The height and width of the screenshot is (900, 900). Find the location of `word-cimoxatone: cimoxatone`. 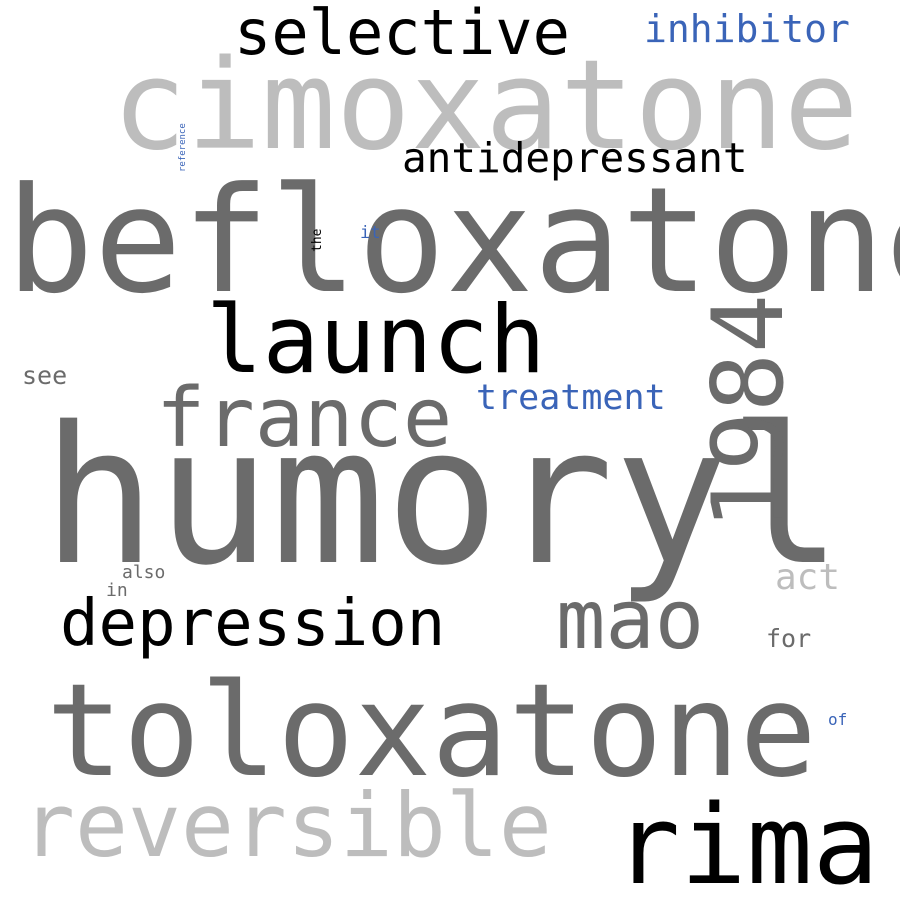

word-cimoxatone: cimoxatone is located at coordinates (485, 106).